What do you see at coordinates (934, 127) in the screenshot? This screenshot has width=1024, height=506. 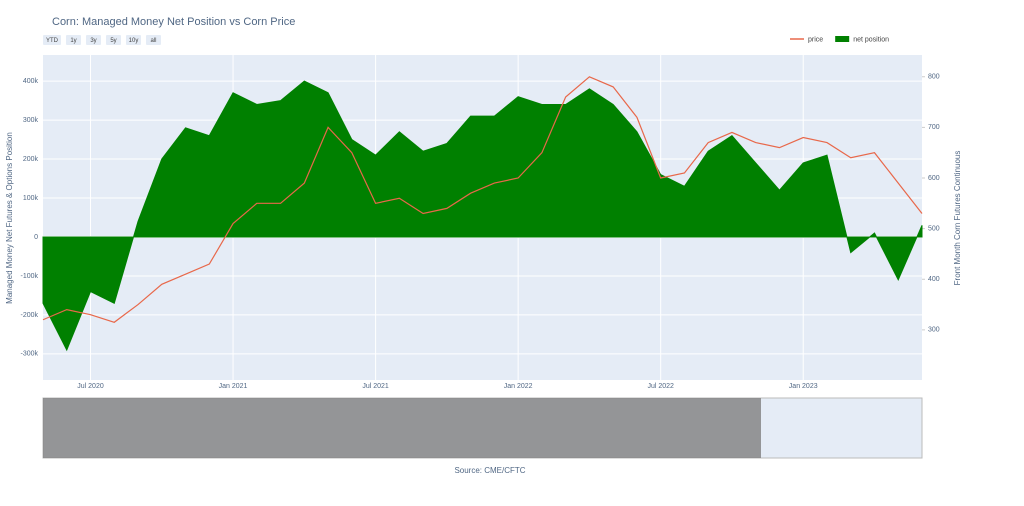 I see `y2-tick-label: 700` at bounding box center [934, 127].